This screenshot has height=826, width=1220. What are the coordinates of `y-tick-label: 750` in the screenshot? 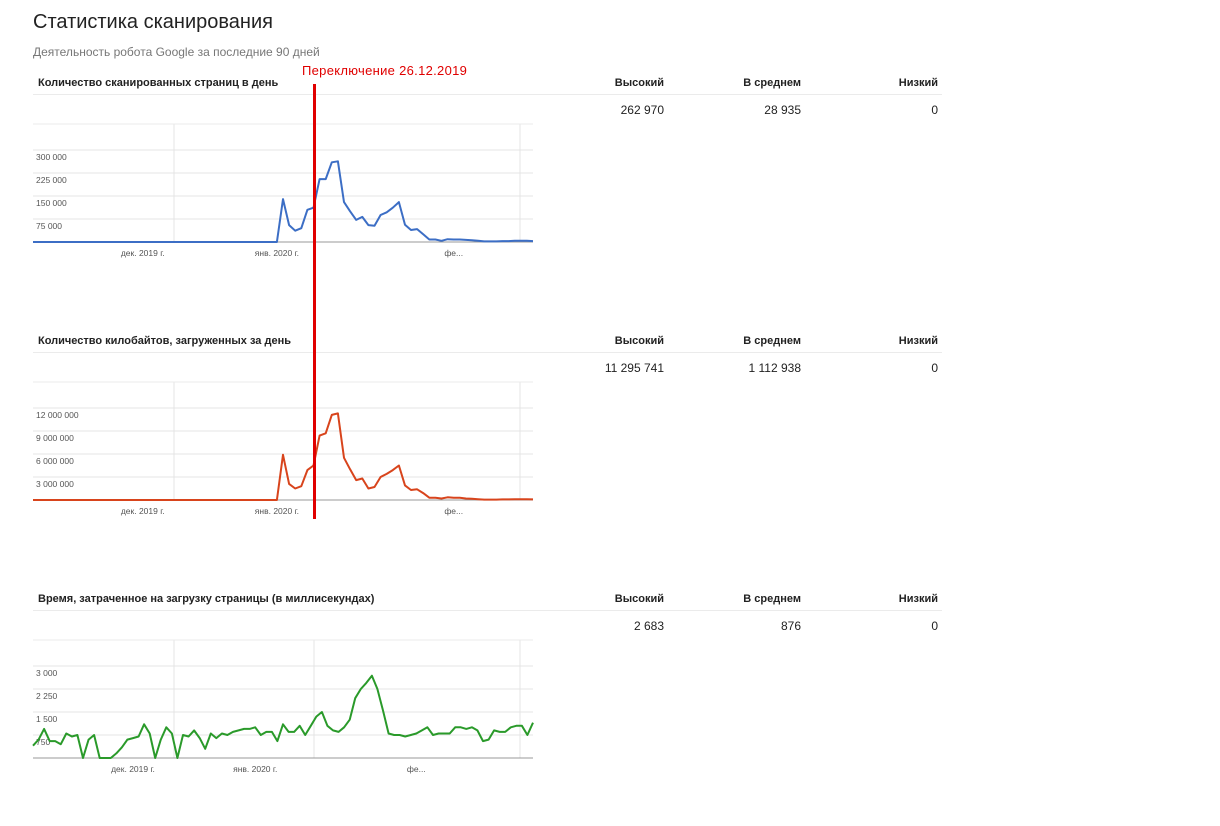 It's located at (43, 742).